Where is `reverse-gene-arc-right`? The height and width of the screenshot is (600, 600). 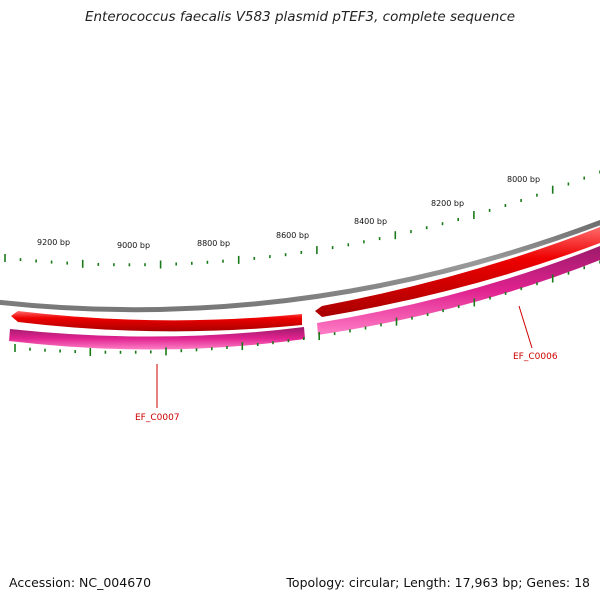
reverse-gene-arc-right is located at coordinates (458, 290).